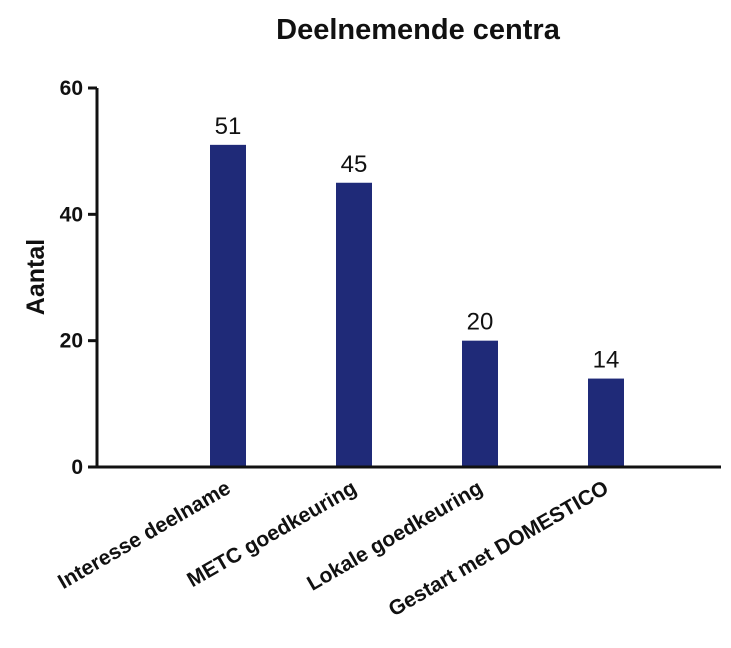  What do you see at coordinates (354, 164) in the screenshot?
I see `data-label-1: 45` at bounding box center [354, 164].